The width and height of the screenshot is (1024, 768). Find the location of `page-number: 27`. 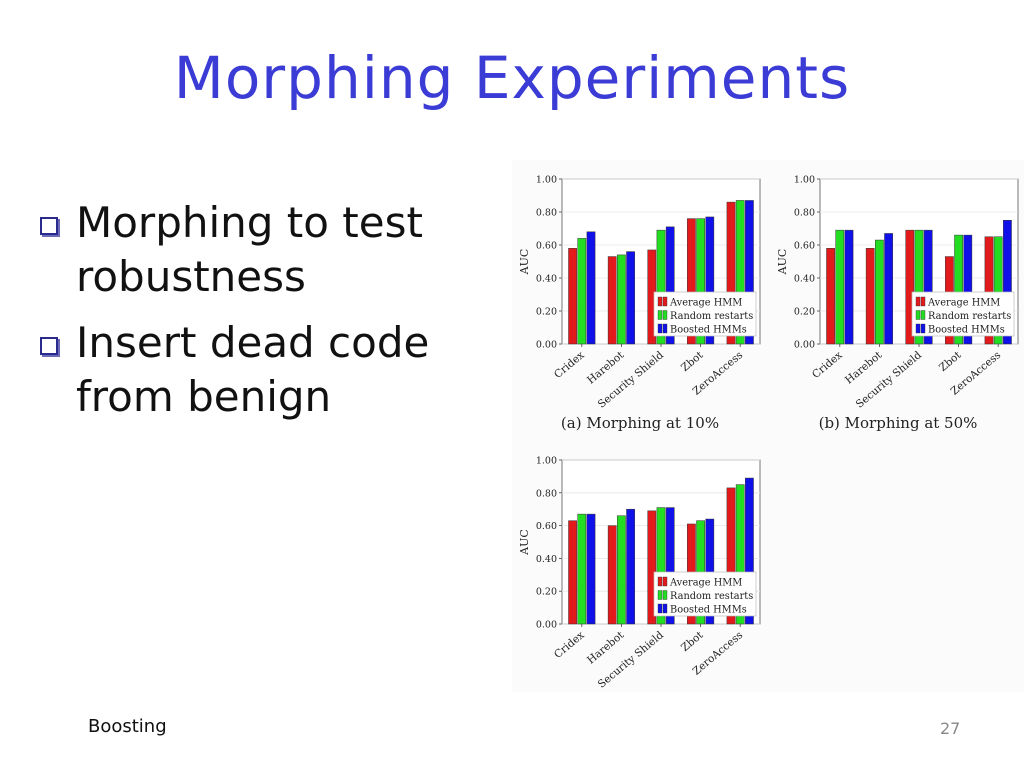

page-number: 27 is located at coordinates (950, 728).